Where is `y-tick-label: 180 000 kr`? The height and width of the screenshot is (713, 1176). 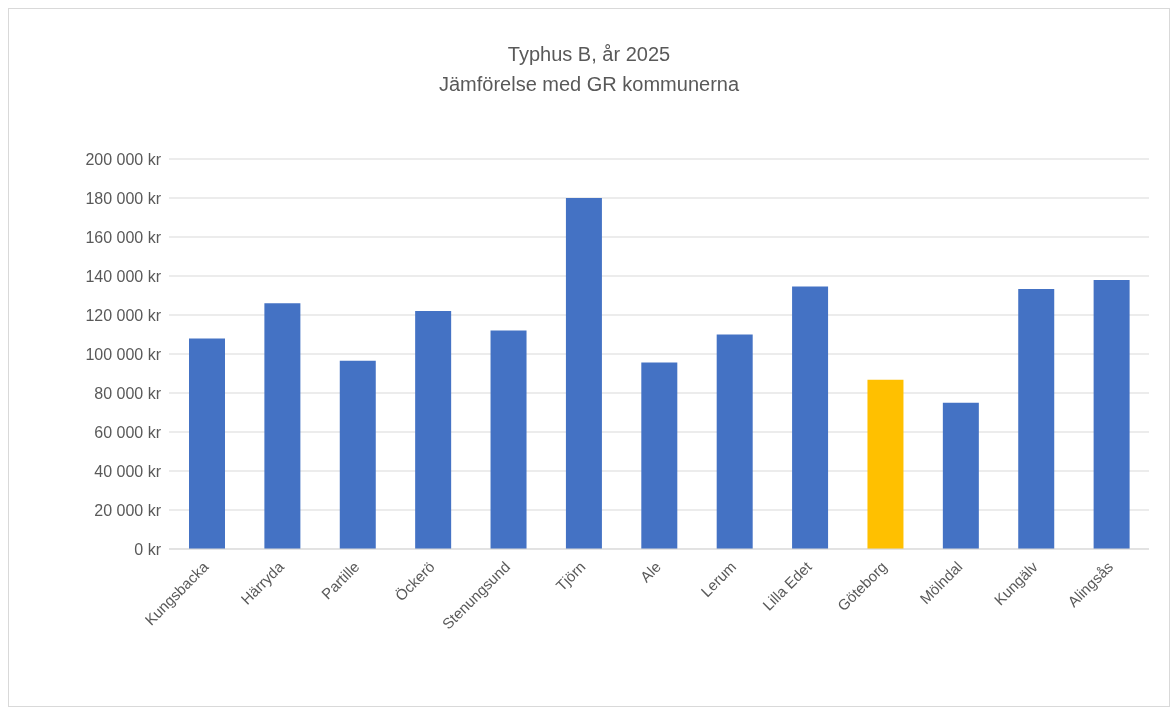
y-tick-label: 180 000 kr is located at coordinates (123, 198).